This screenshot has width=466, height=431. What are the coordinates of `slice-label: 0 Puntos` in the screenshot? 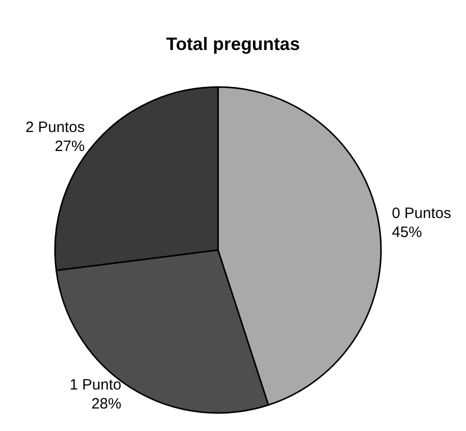 It's located at (422, 213).